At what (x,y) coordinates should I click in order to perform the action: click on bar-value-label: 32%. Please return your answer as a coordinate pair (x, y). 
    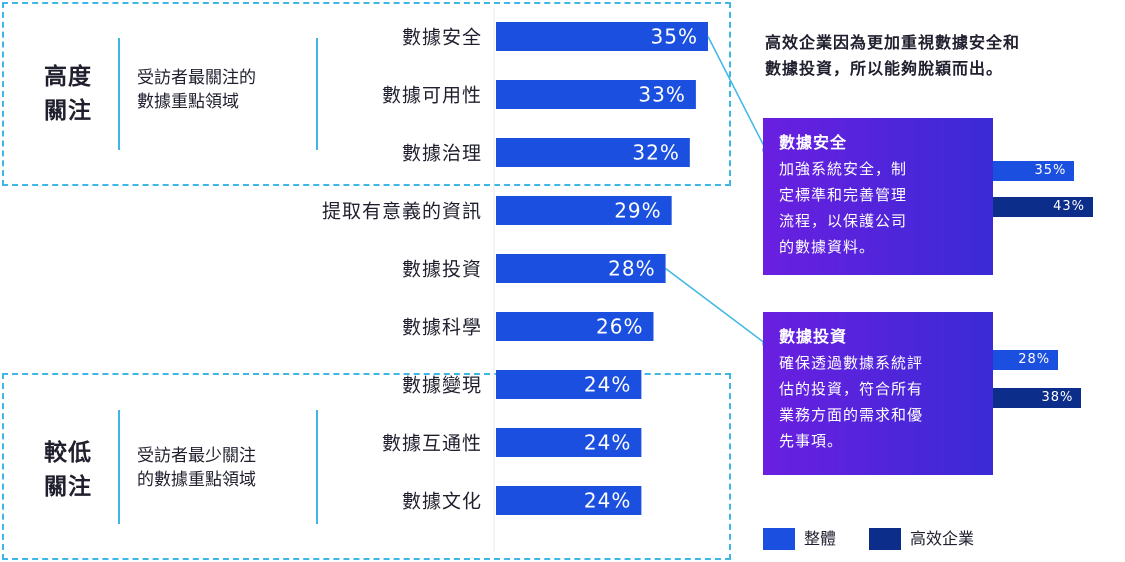
    Looking at the image, I should click on (655, 153).